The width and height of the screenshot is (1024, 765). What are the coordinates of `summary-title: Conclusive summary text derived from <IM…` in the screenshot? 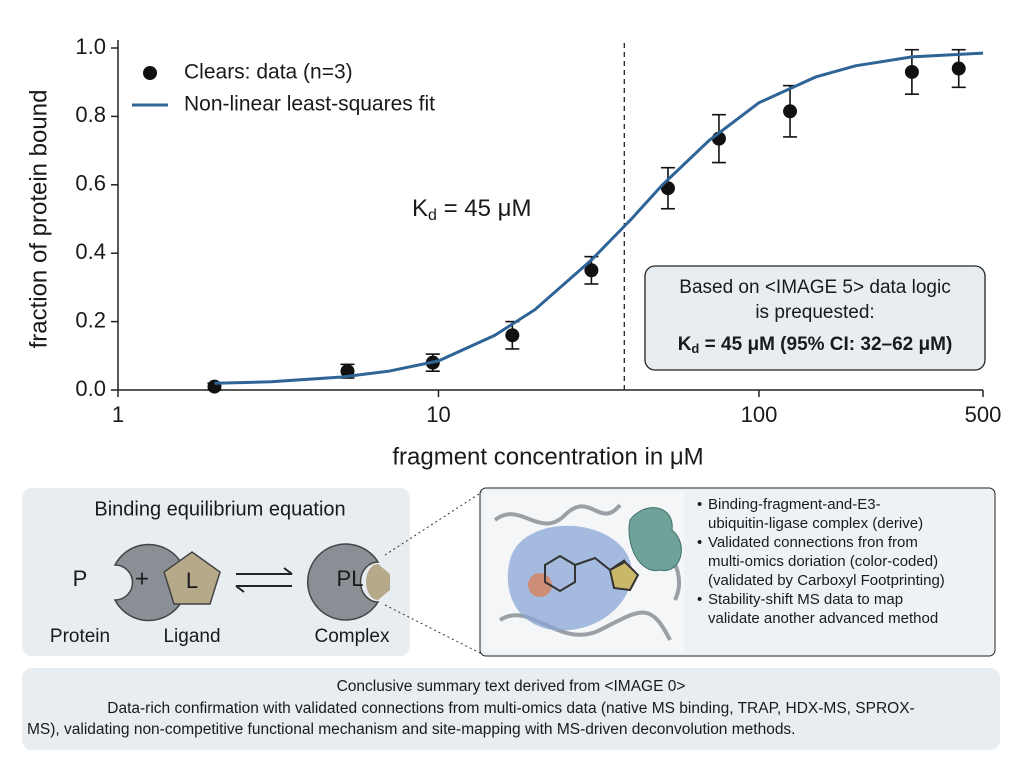 It's located at (511, 686).